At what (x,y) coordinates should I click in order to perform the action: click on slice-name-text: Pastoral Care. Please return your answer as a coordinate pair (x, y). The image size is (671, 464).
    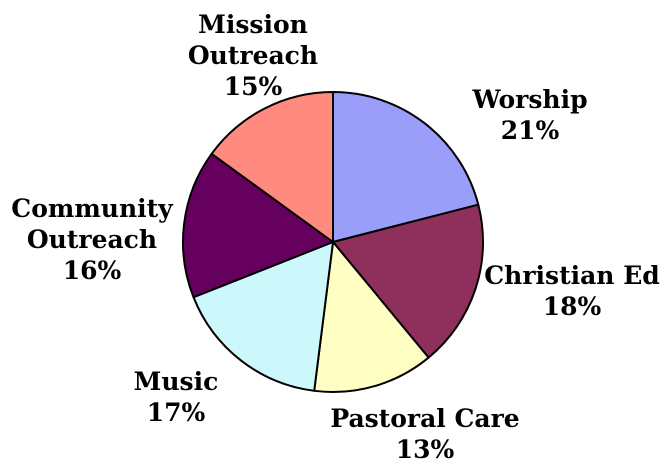
    Looking at the image, I should click on (424, 418).